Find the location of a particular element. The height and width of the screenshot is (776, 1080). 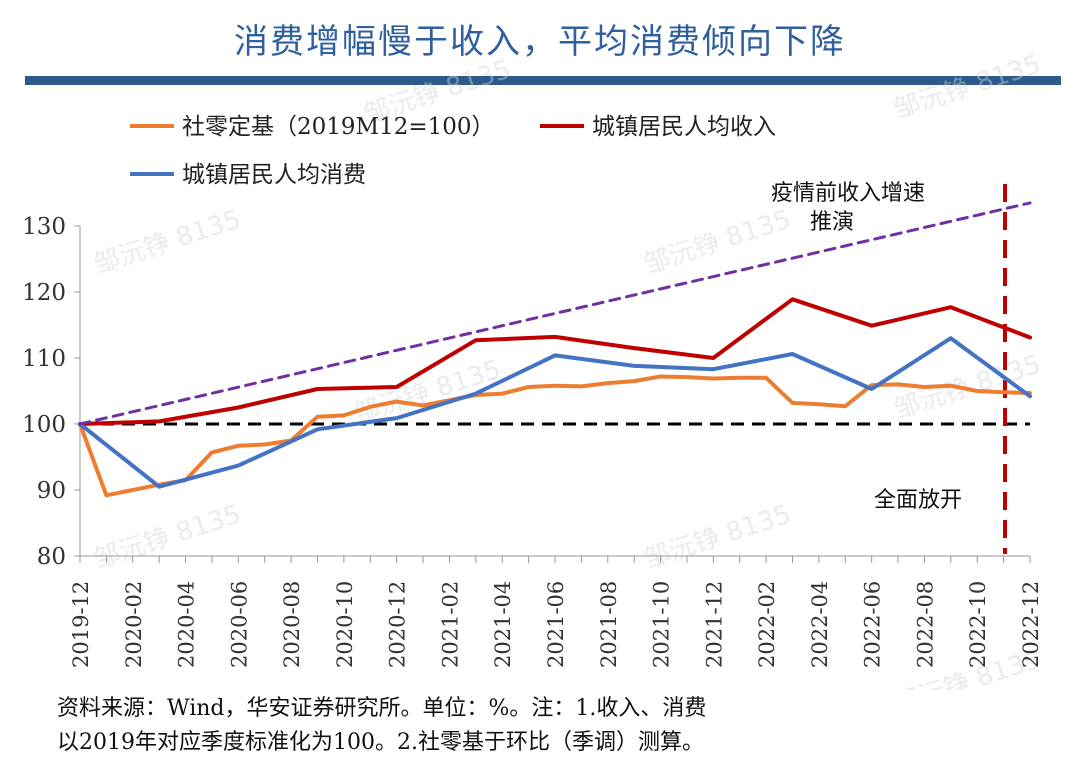

x-tick-label: 2019-12 is located at coordinates (81, 624).